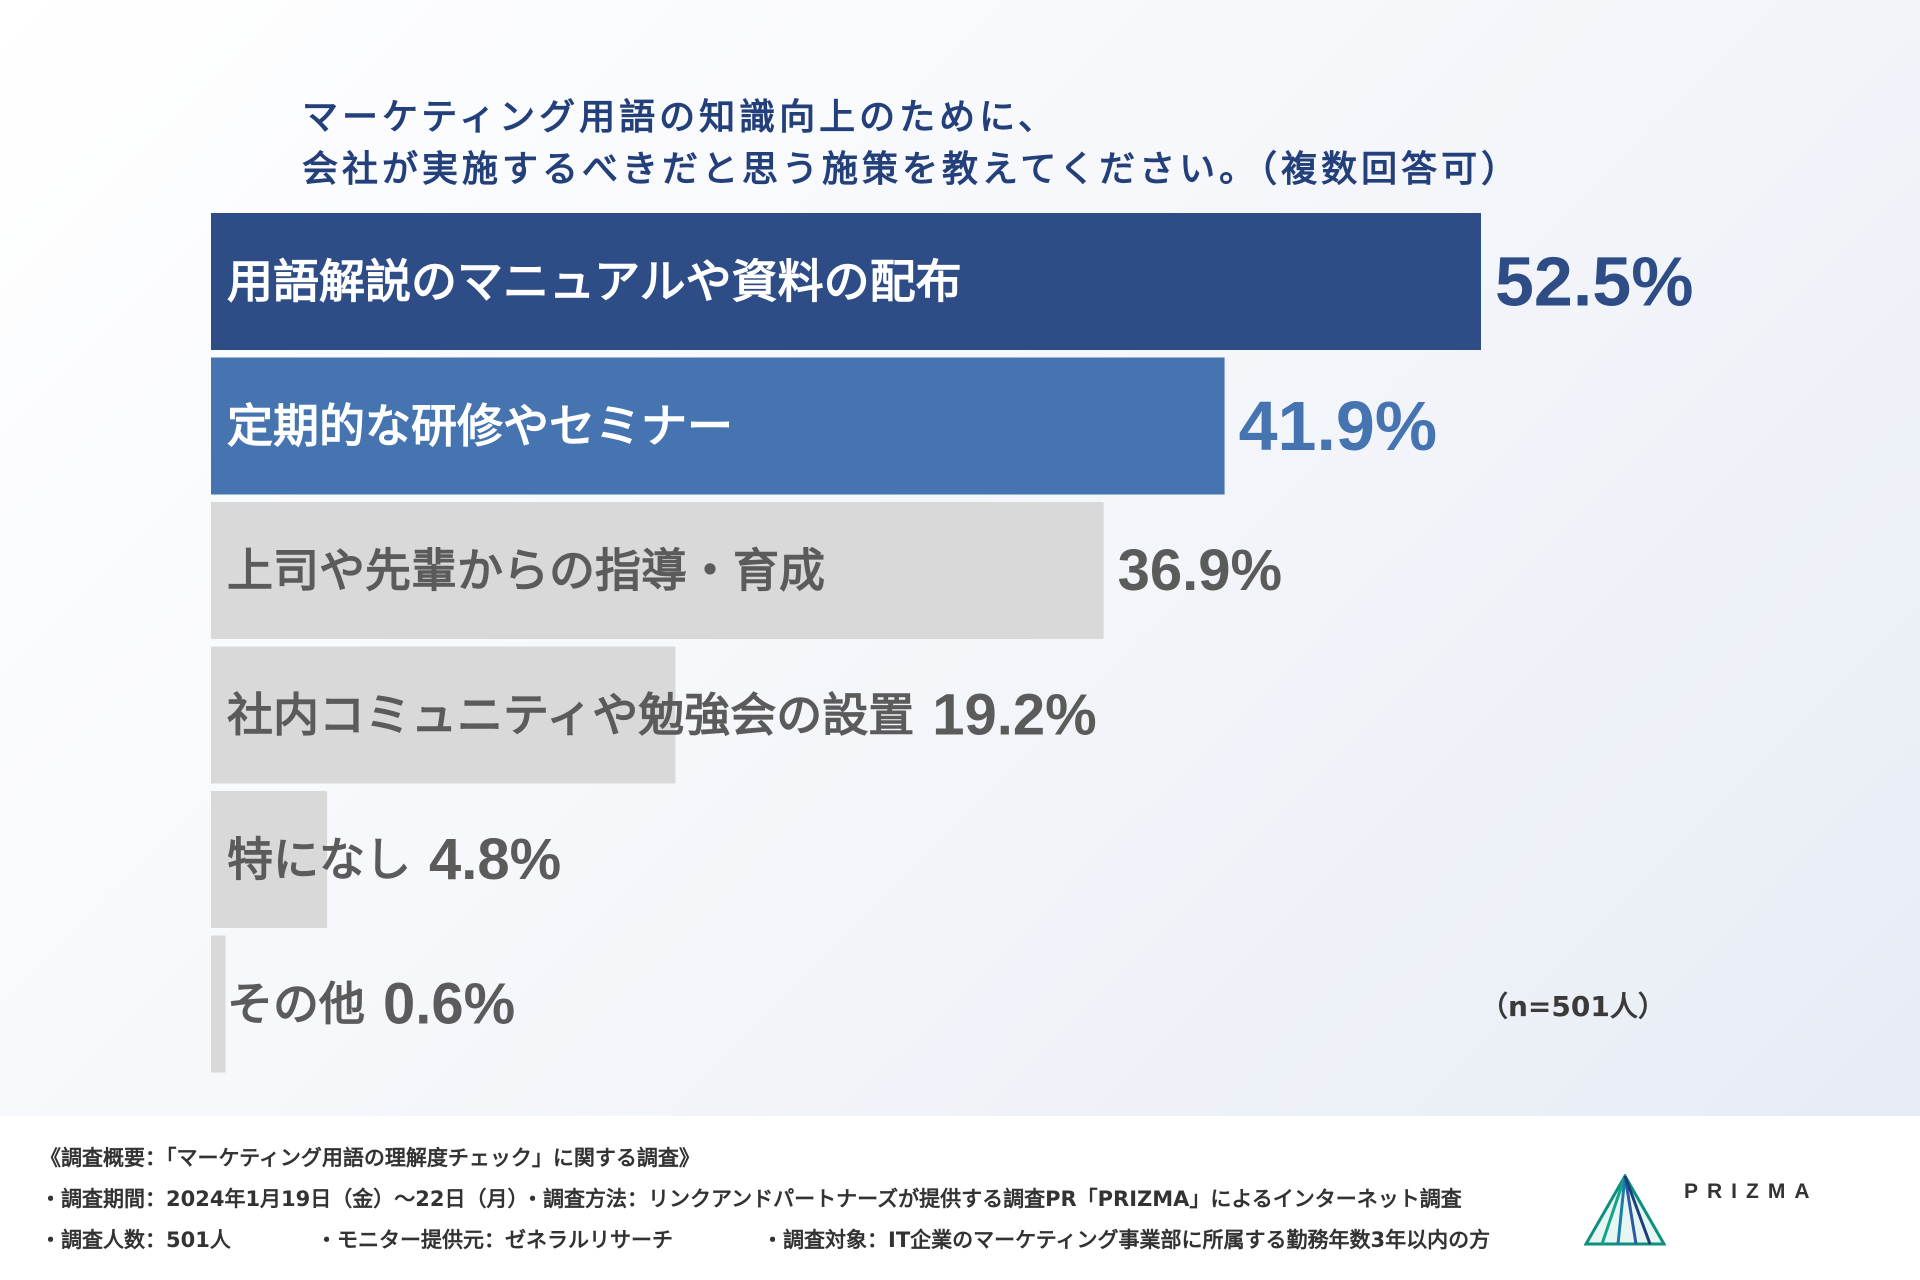  I want to click on survey-respondents: ・調査人数：501人, so click(135, 1240).